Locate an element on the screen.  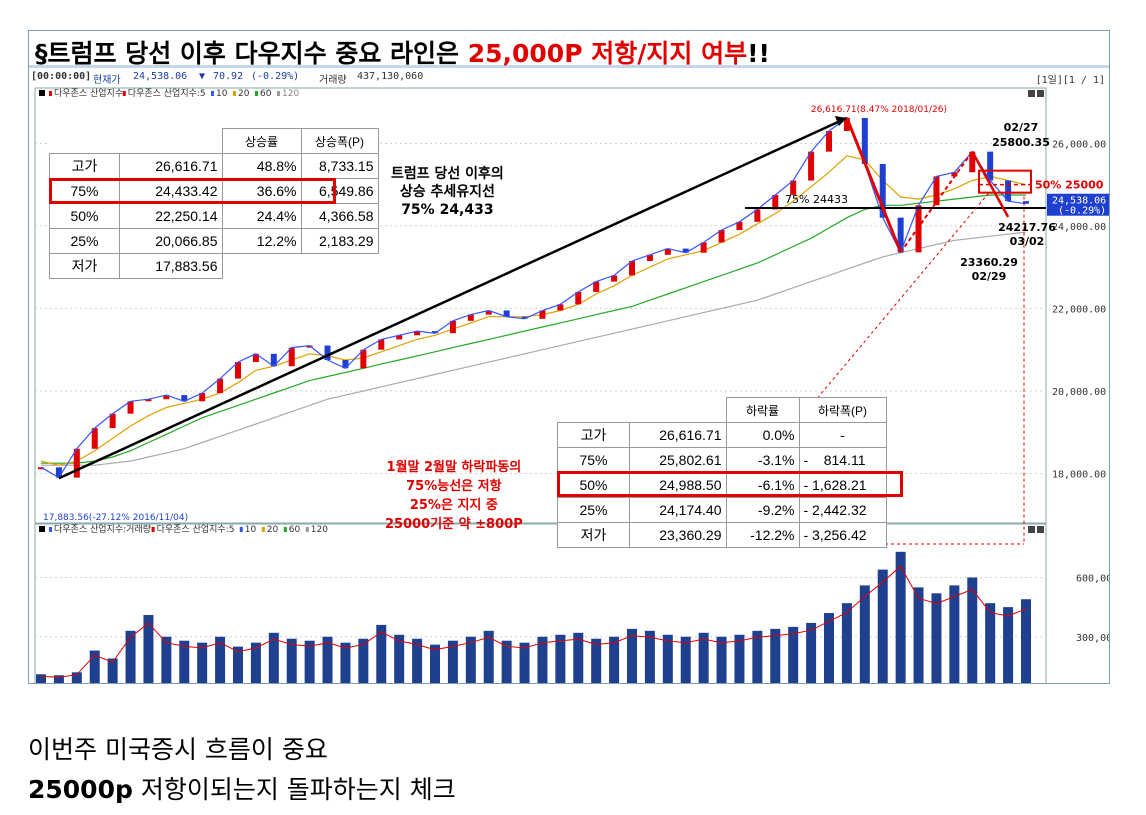
table-row: 고가 26,616.71 48.8% 8,733.15 is located at coordinates (214, 166).